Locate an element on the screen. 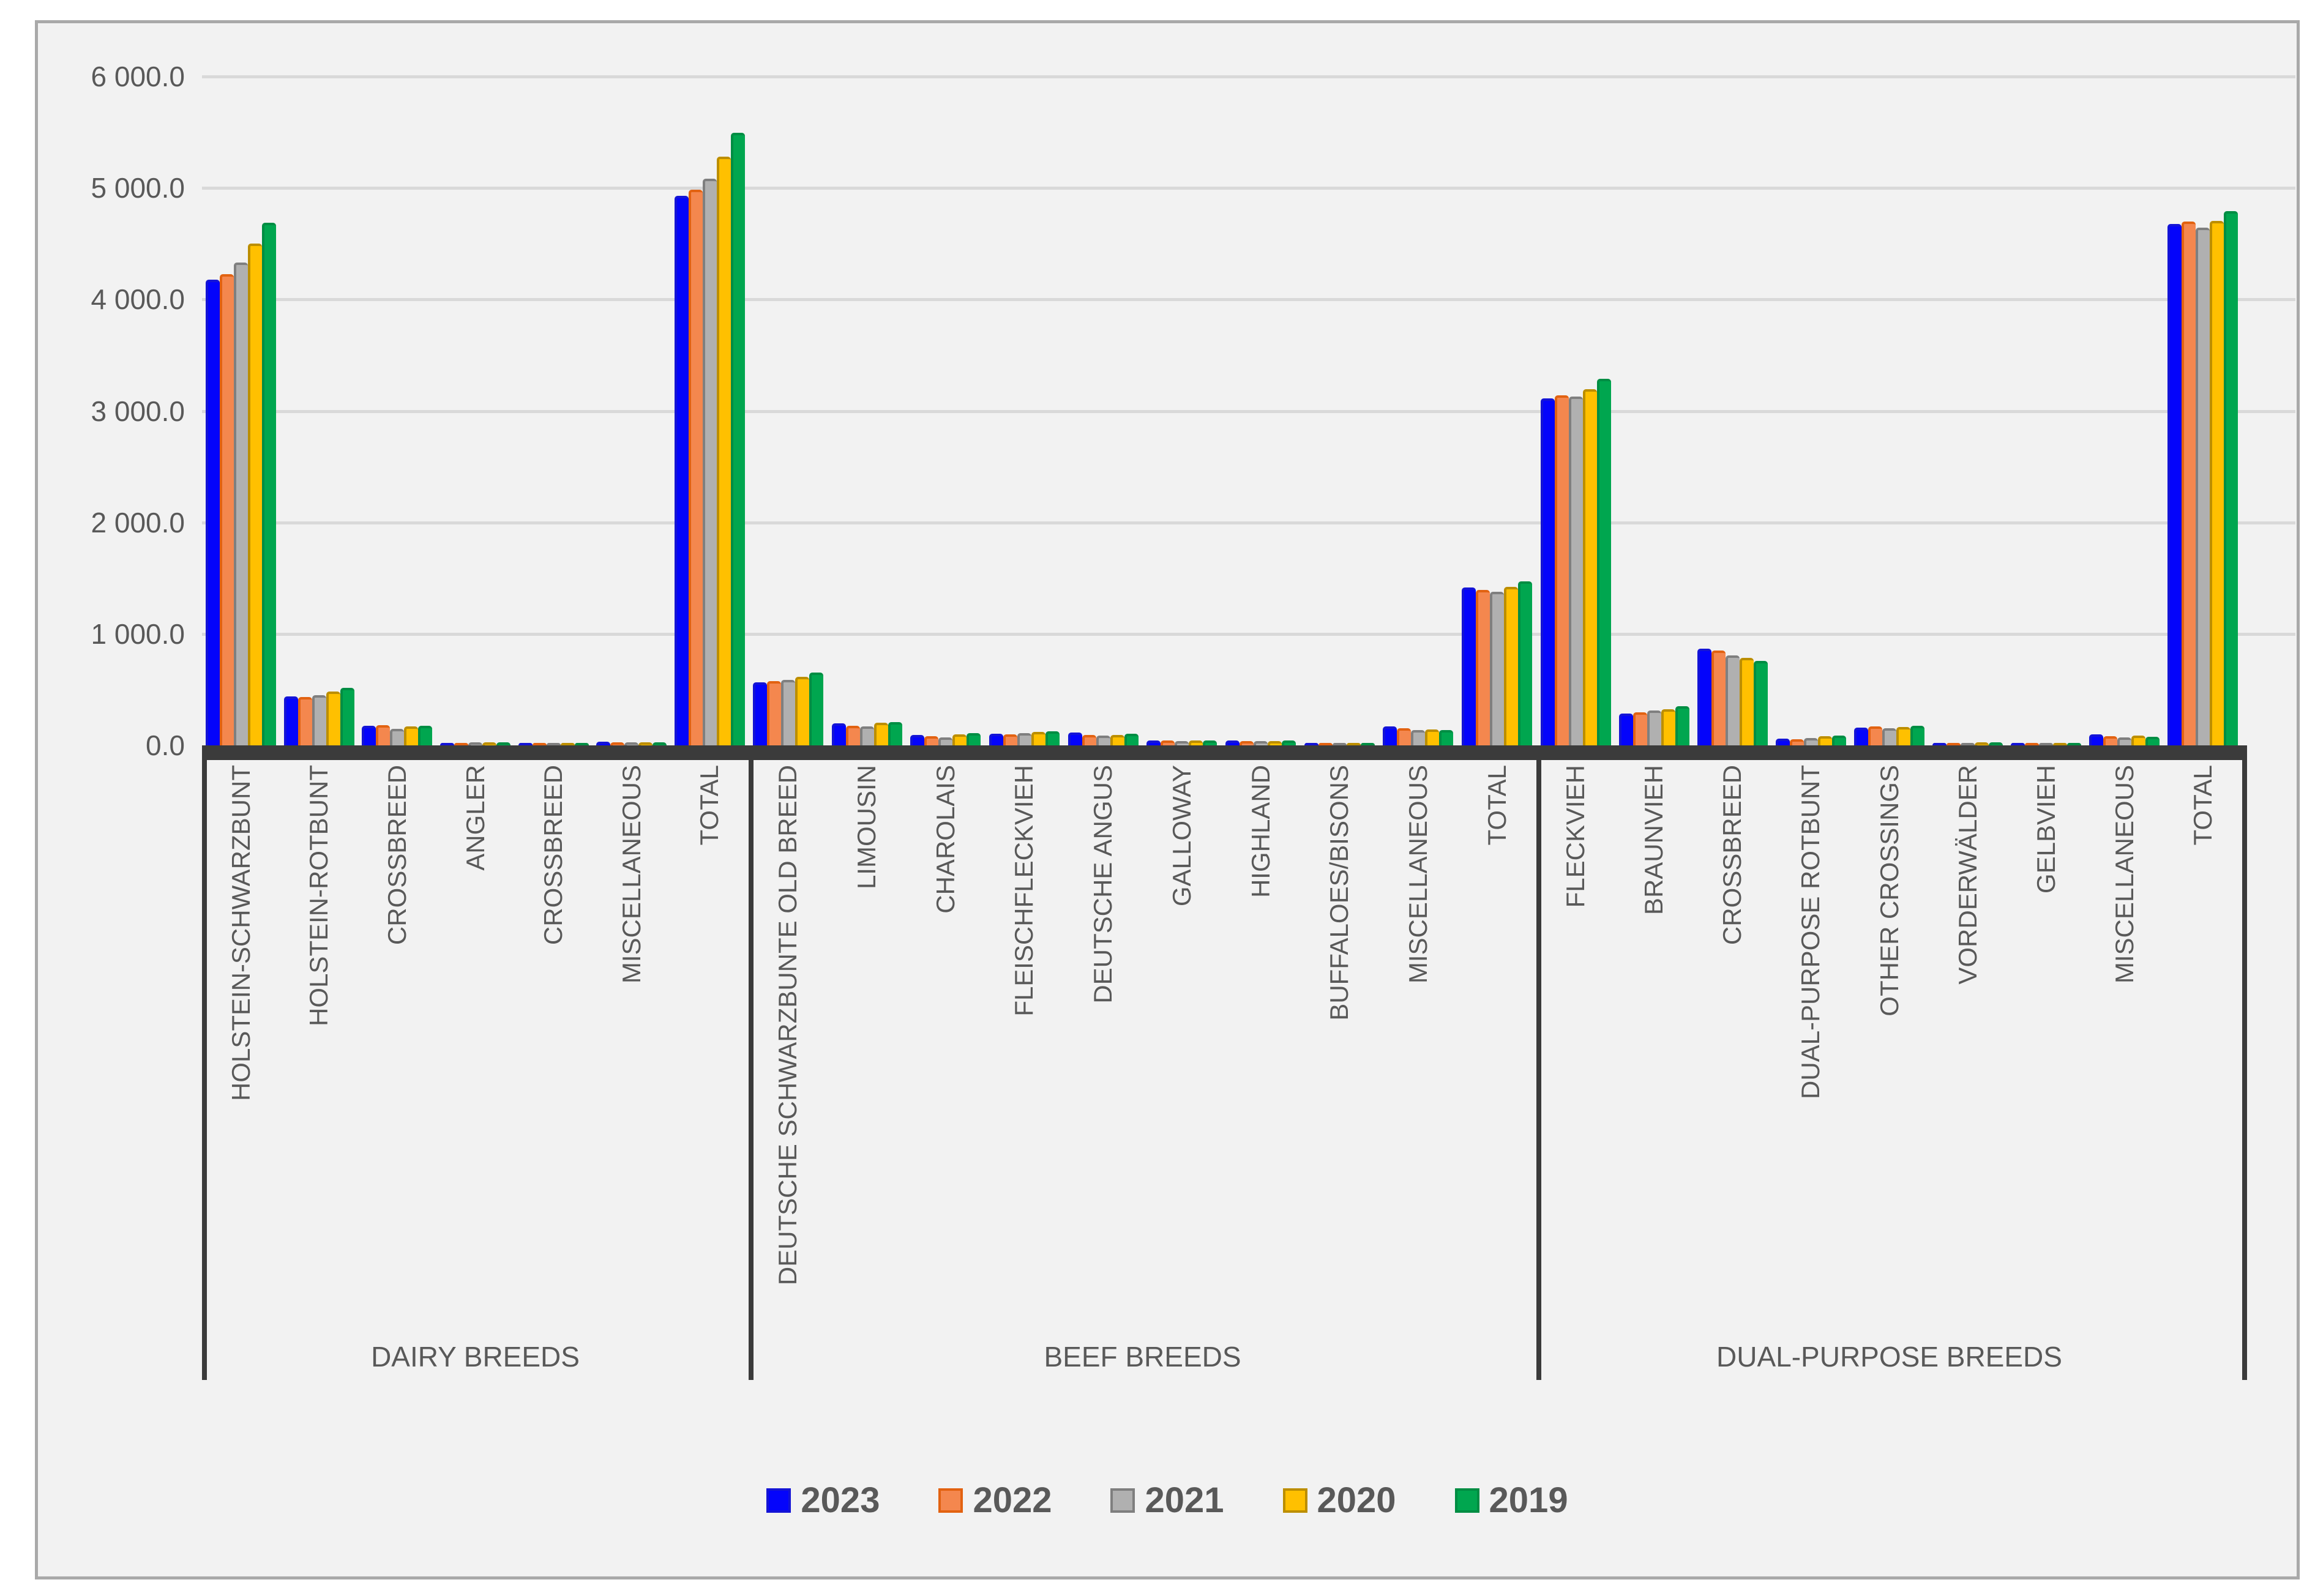 This screenshot has height=1596, width=2315. category-label: HOLSTEIN-ROTBUNT is located at coordinates (318, 896).